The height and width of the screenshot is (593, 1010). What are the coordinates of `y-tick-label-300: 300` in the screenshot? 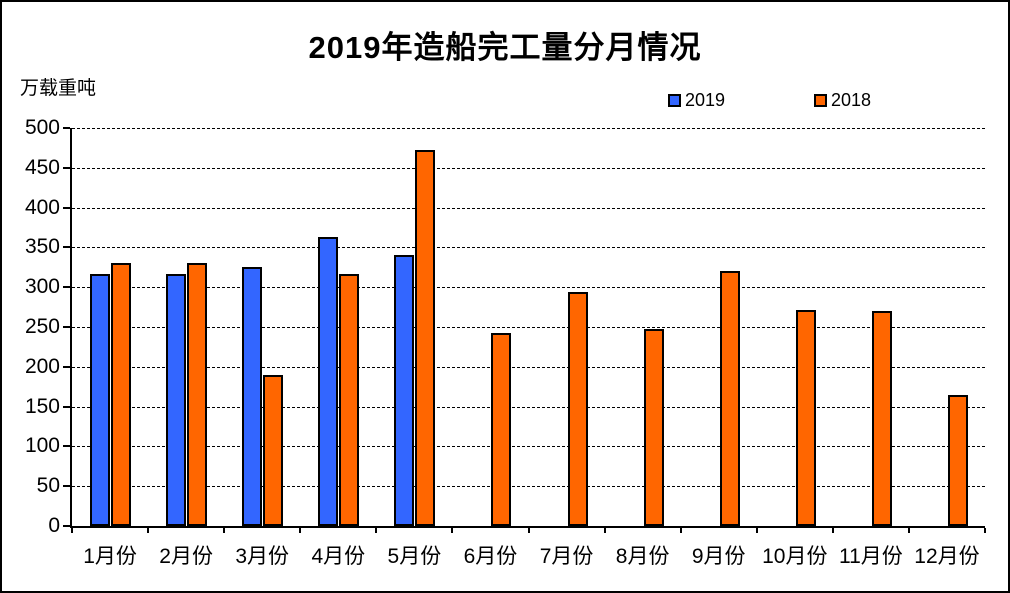 It's located at (42, 287).